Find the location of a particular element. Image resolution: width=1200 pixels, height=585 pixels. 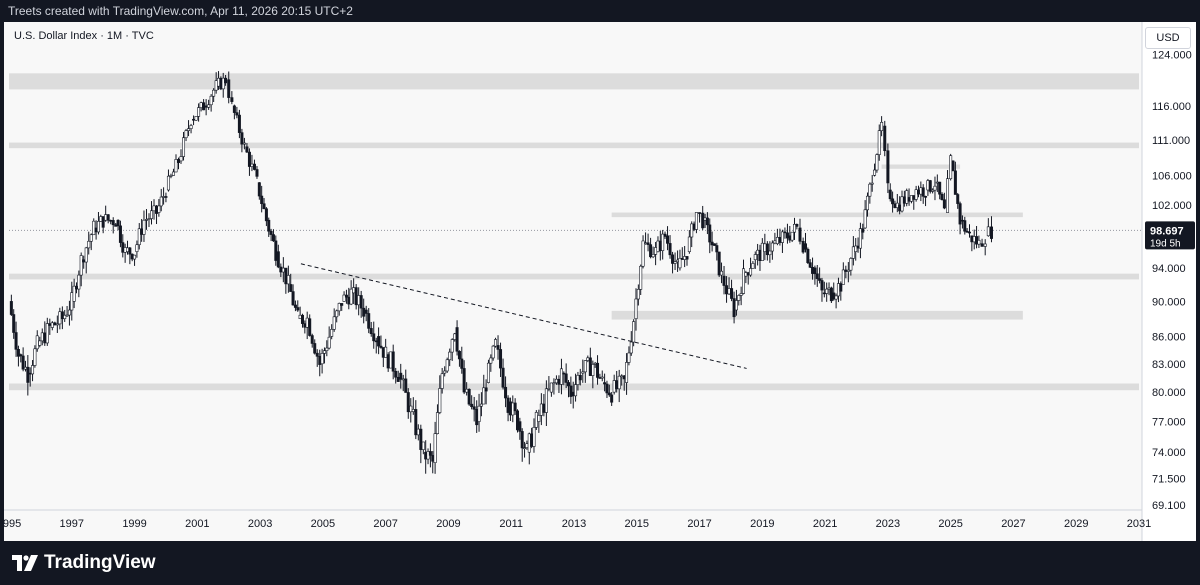

currency-badge: USD is located at coordinates (1168, 38).